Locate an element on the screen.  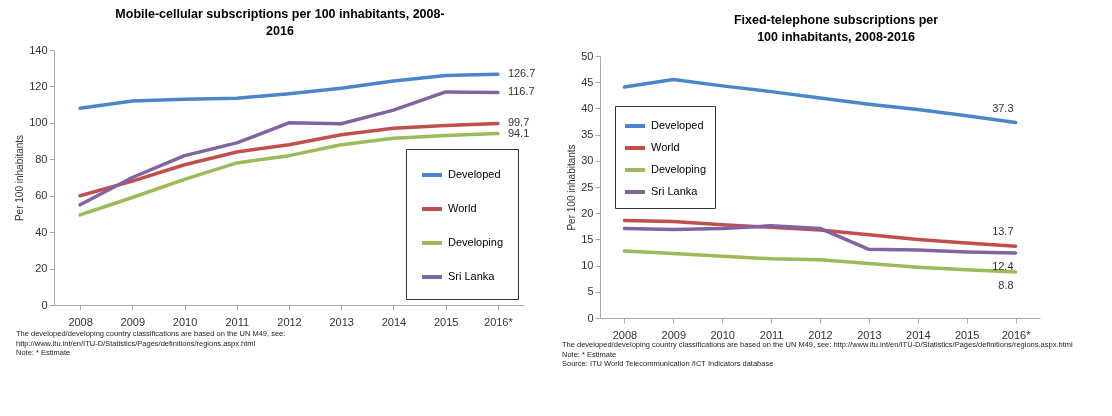
y-tick-label: 45 is located at coordinates (587, 81).